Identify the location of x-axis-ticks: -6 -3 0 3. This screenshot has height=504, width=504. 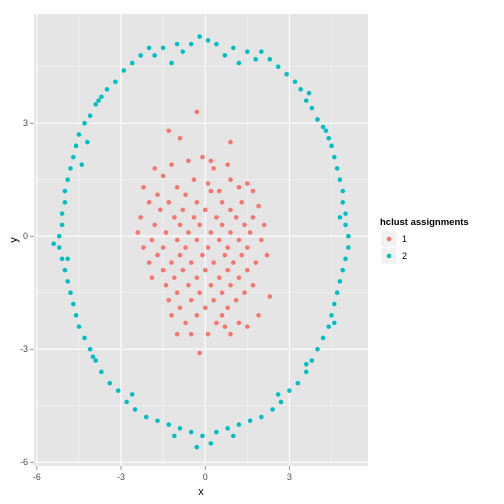
(162, 474).